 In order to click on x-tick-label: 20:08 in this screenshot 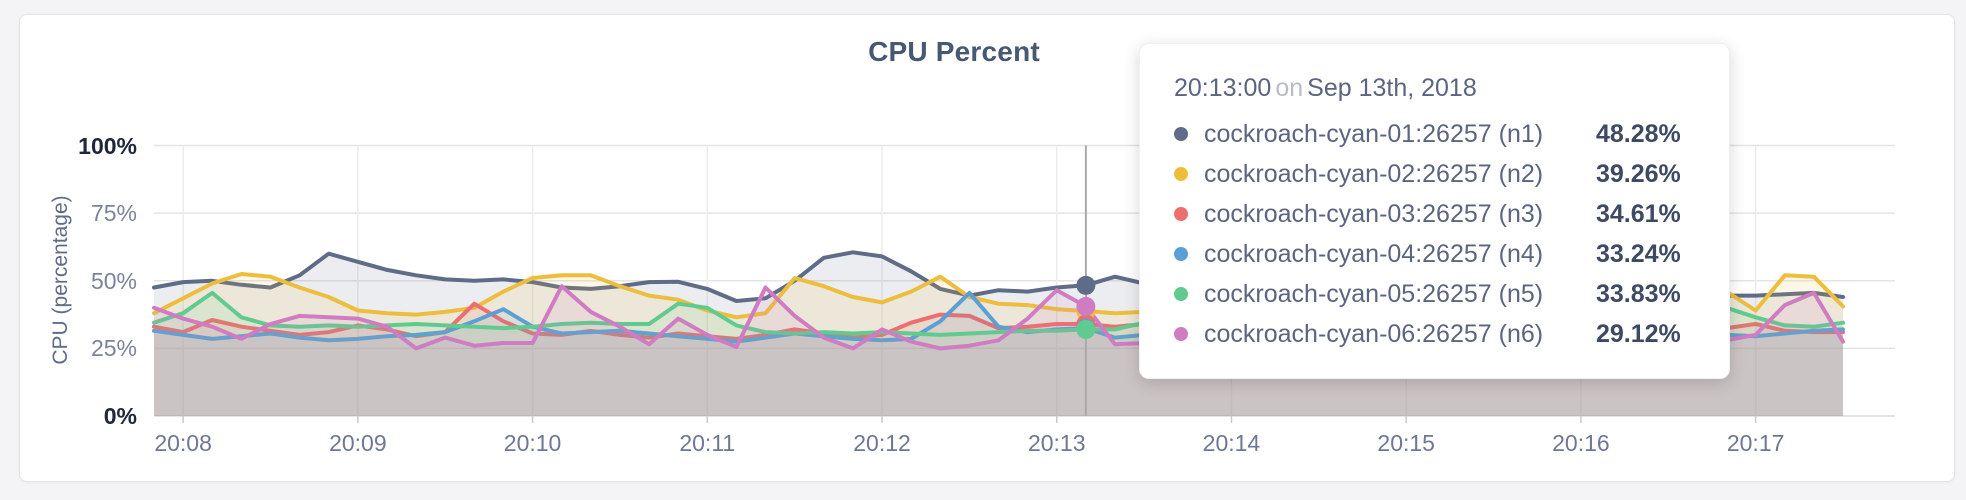, I will do `click(183, 443)`.